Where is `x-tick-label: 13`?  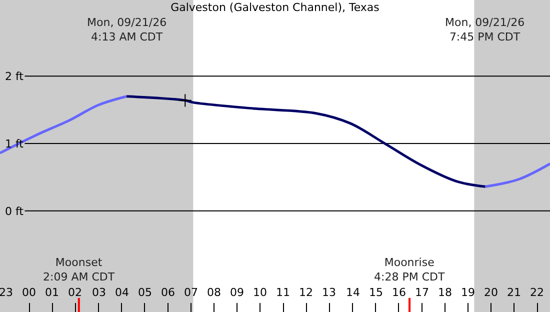
x-tick-label: 13 is located at coordinates (329, 292).